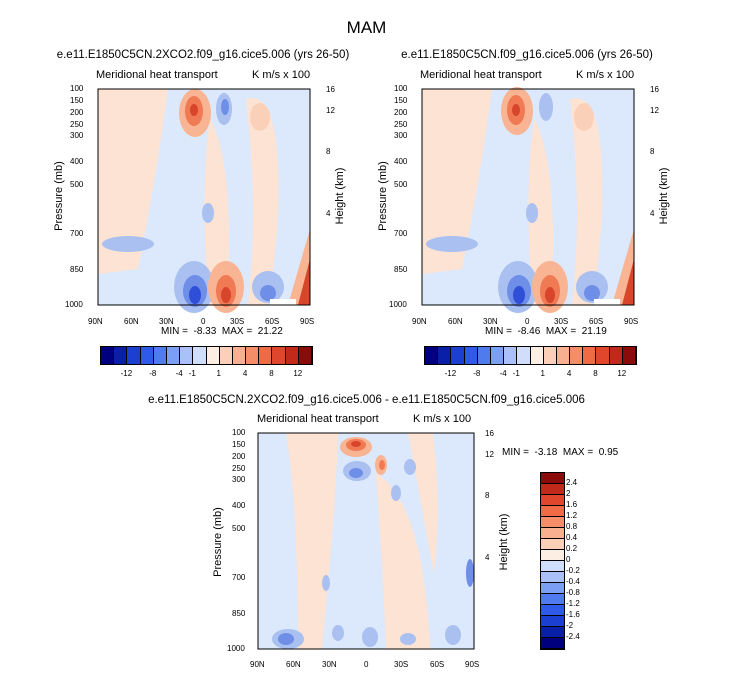 This screenshot has height=673, width=733. I want to click on panel-2-ytick-right: 8, so click(652, 151).